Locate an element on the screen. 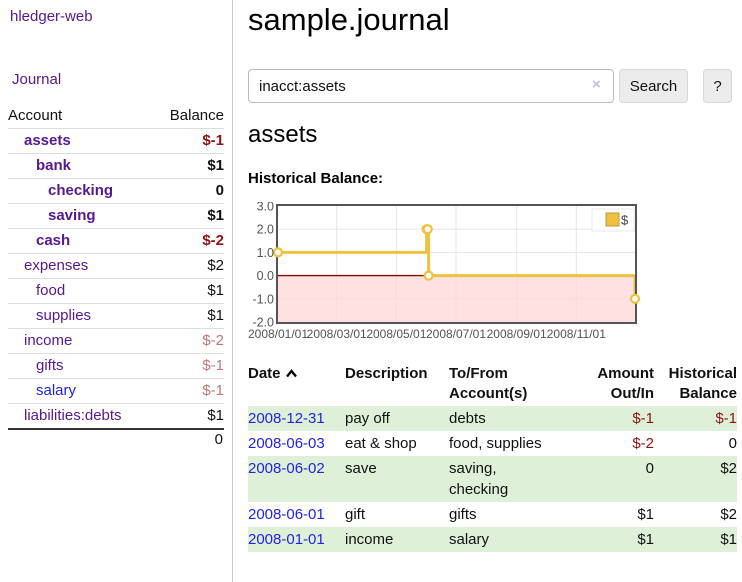 Image resolution: width=742 pixels, height=582 pixels. transaction-date-link: 2008-12-31 is located at coordinates (286, 418).